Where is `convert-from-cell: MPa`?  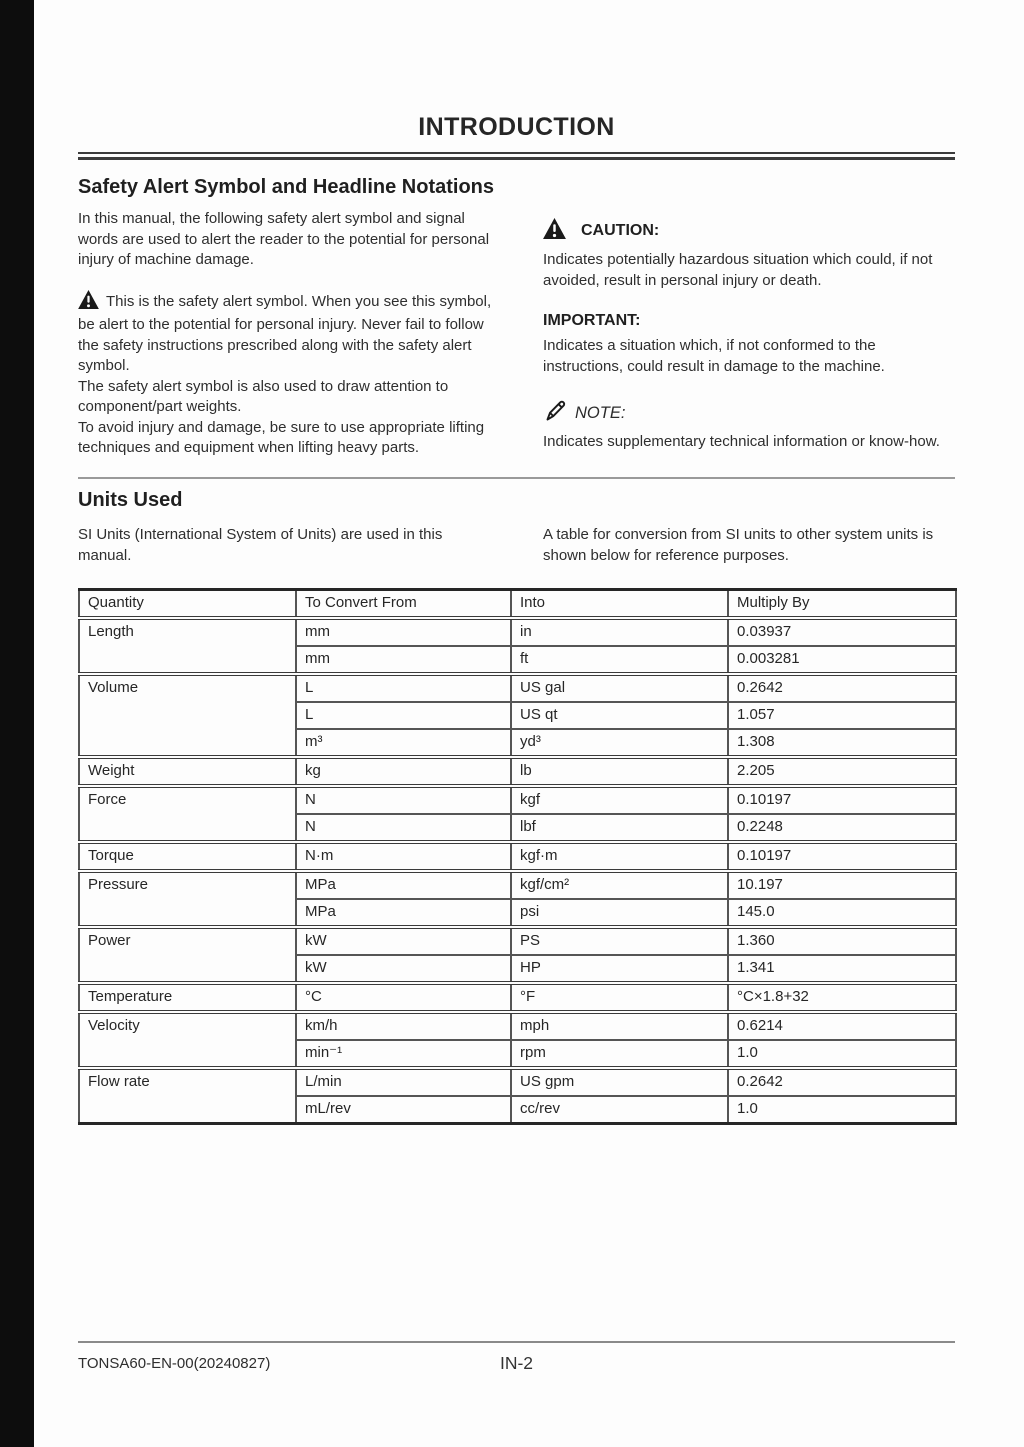 convert-from-cell: MPa is located at coordinates (403, 912).